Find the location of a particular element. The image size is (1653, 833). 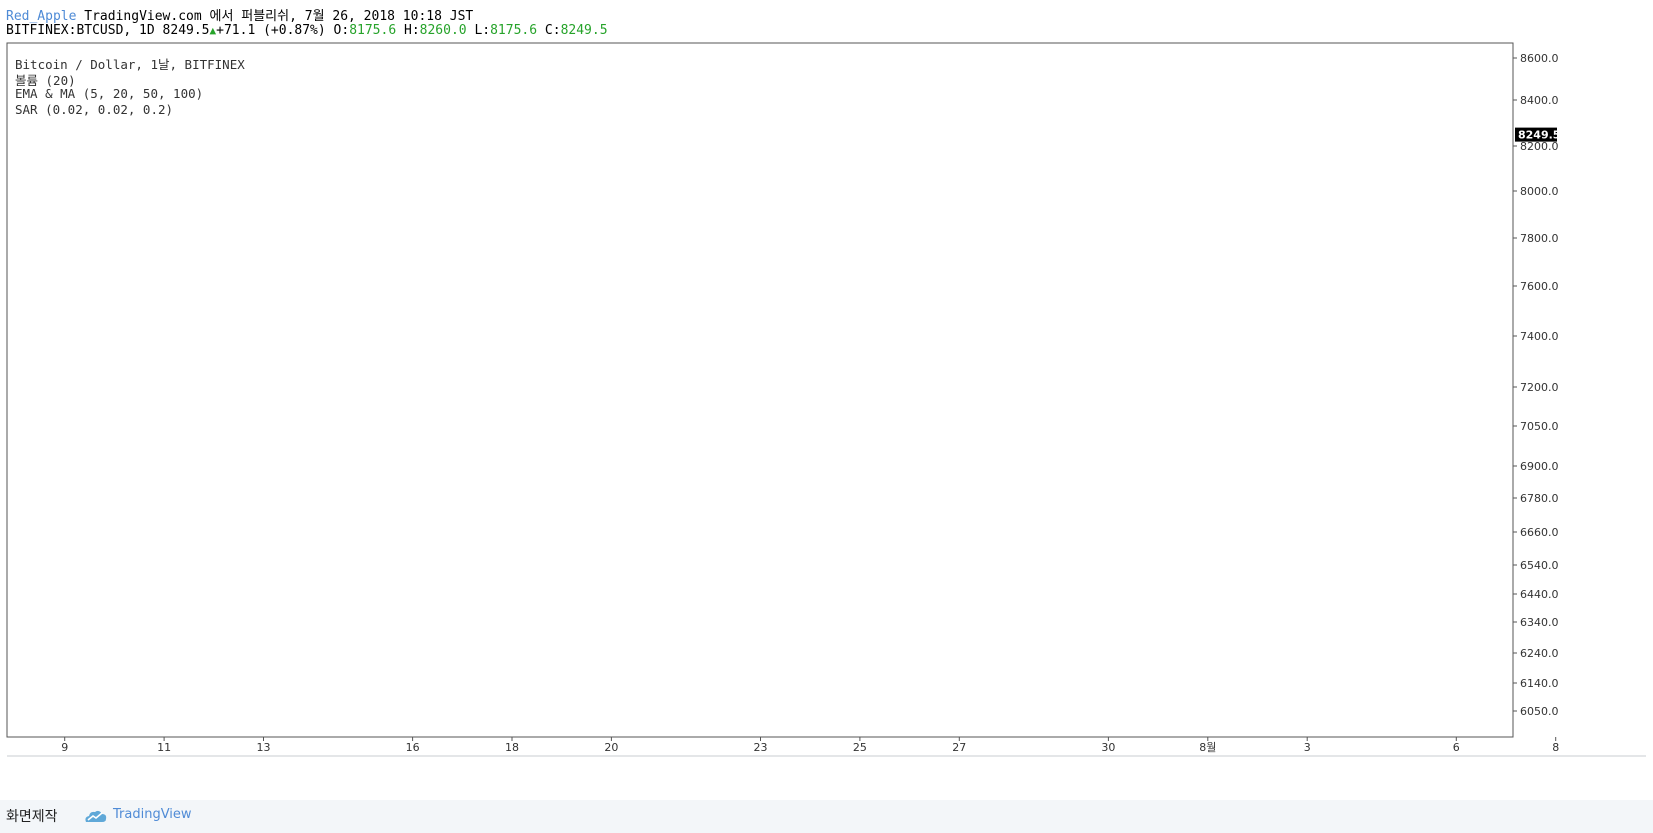

time-tick-label: 8월 is located at coordinates (1207, 747).